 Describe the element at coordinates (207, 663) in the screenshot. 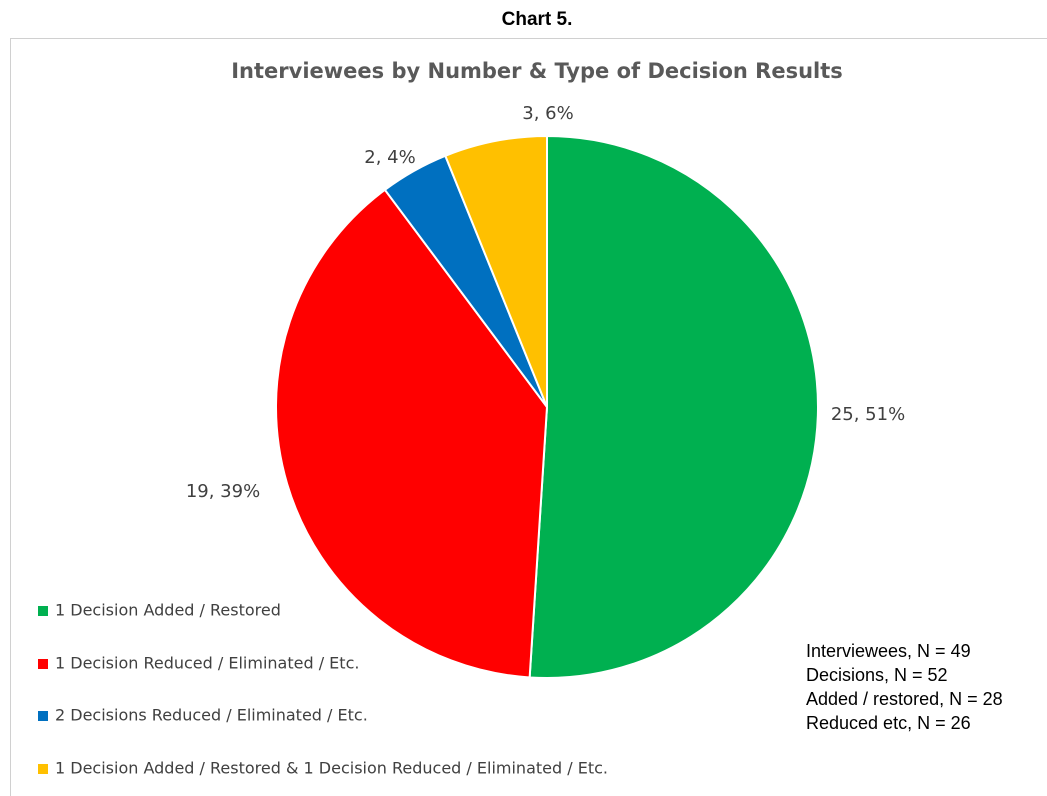

I see `legend-label: 1 Decision Reduced / Eliminated / Etc.` at that location.